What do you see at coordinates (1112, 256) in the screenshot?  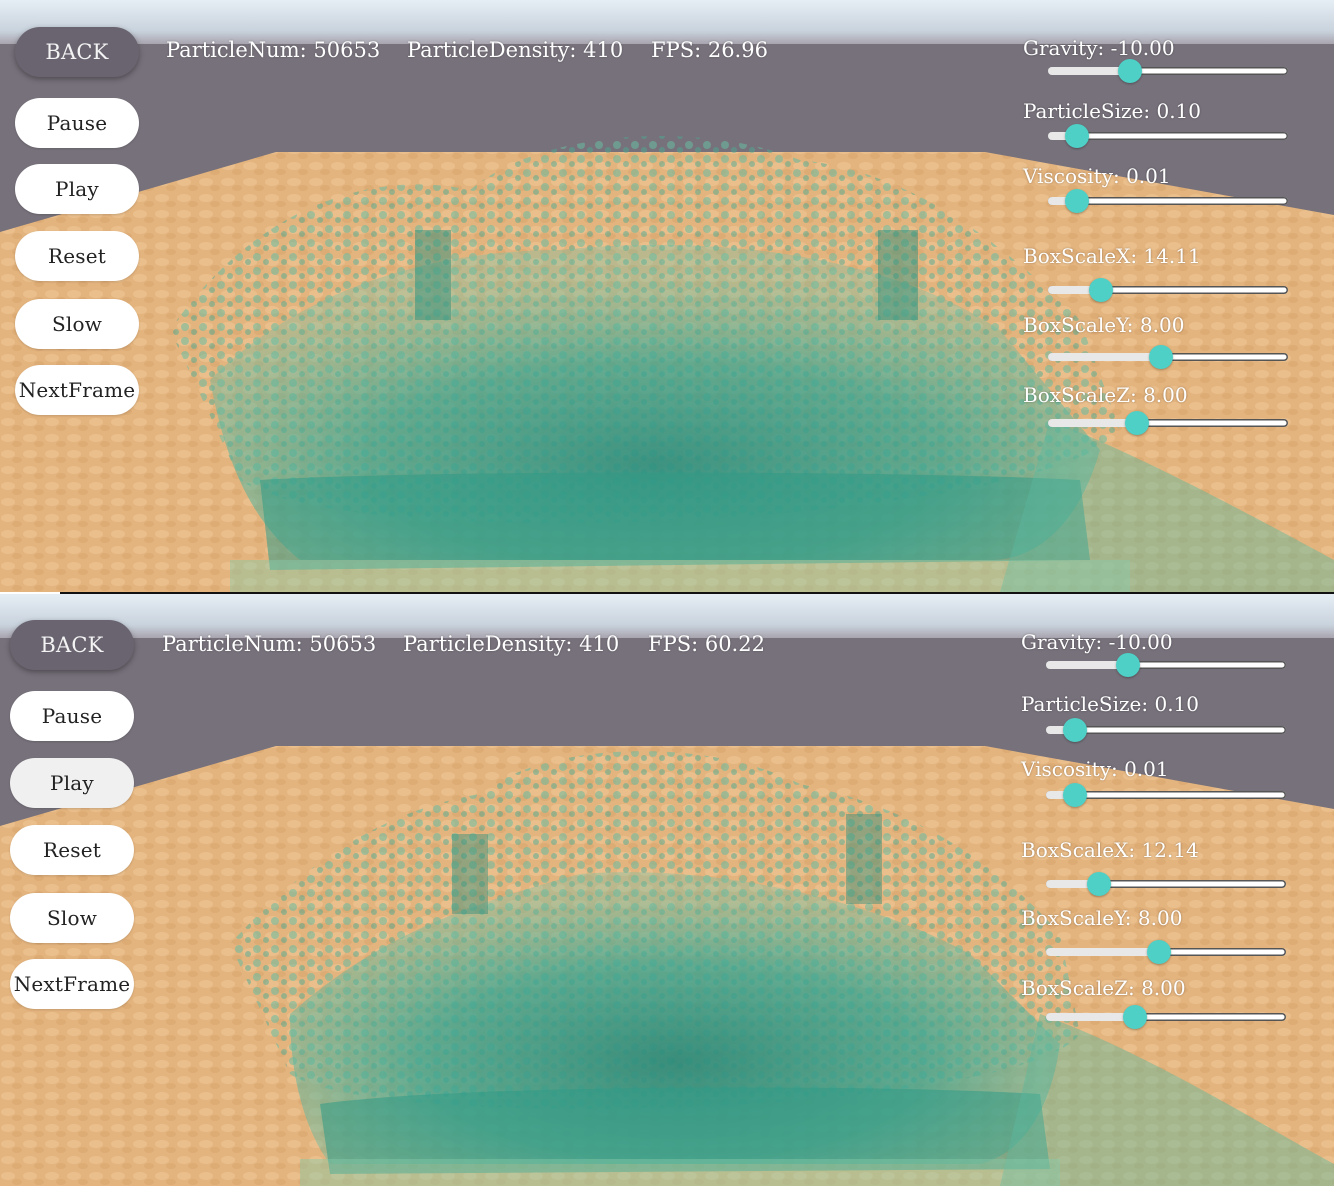 I see `box-scale-x-label: BoxScaleX: 14.11` at bounding box center [1112, 256].